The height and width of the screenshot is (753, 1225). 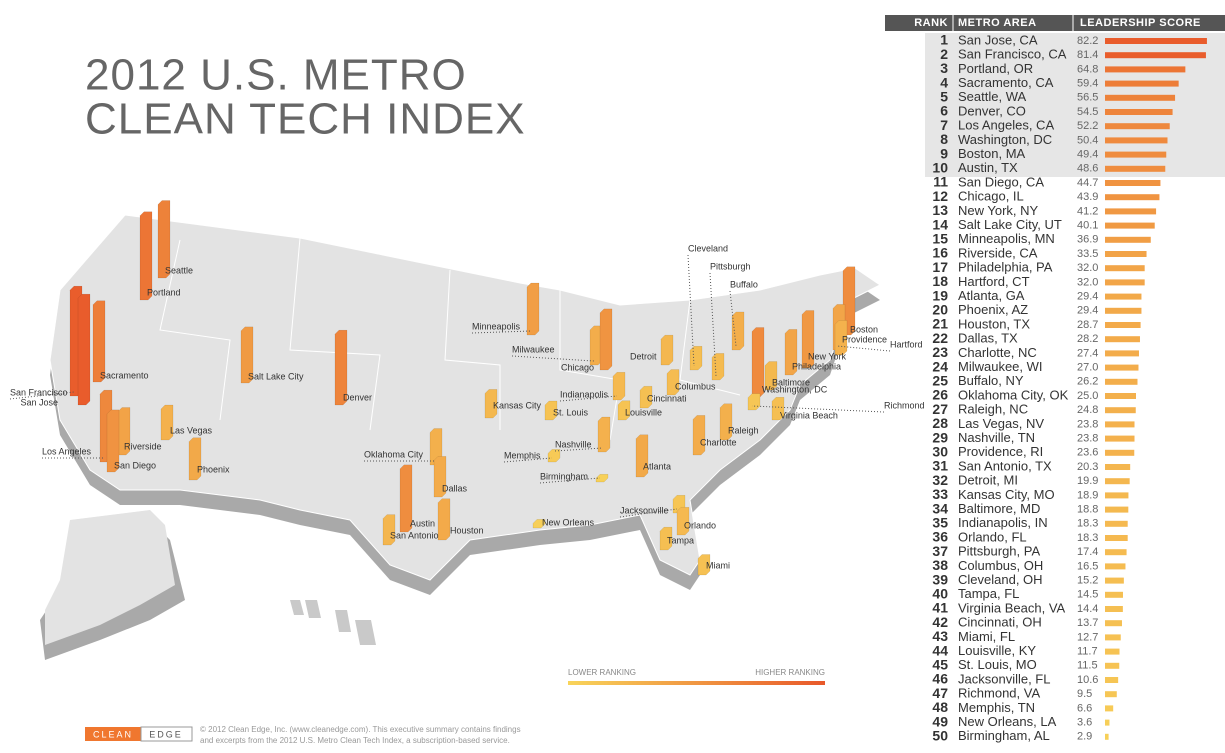 What do you see at coordinates (1055, 23) in the screenshot?
I see `table-header-bg` at bounding box center [1055, 23].